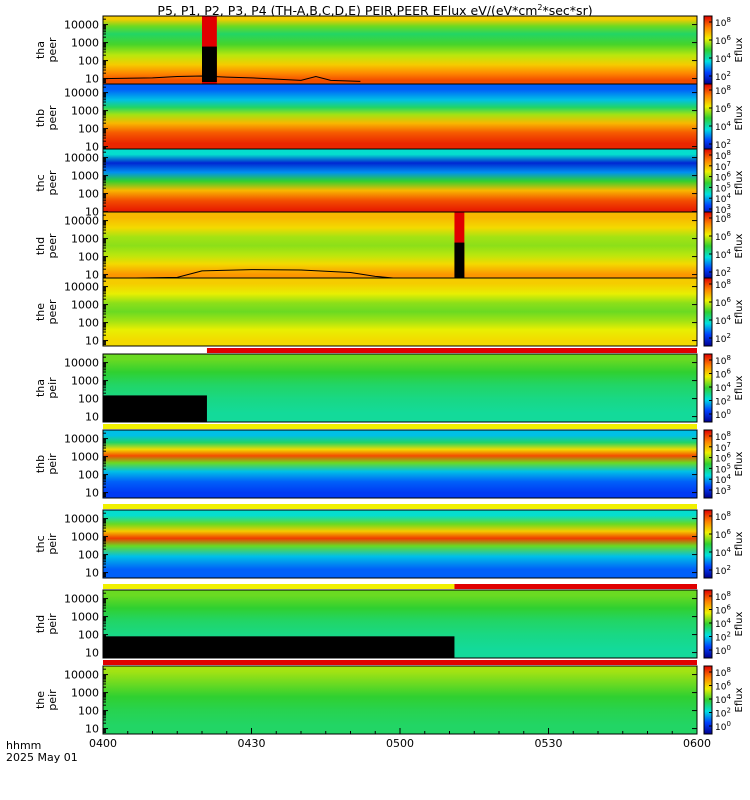 This screenshot has height=800, width=750. I want to click on y-axis-label: thapeir, so click(46, 388).